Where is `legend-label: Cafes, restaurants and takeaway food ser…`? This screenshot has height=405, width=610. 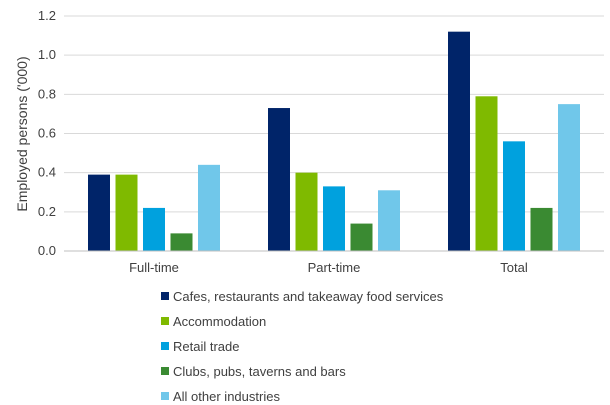
legend-label: Cafes, restaurants and takeaway food ser… is located at coordinates (308, 296).